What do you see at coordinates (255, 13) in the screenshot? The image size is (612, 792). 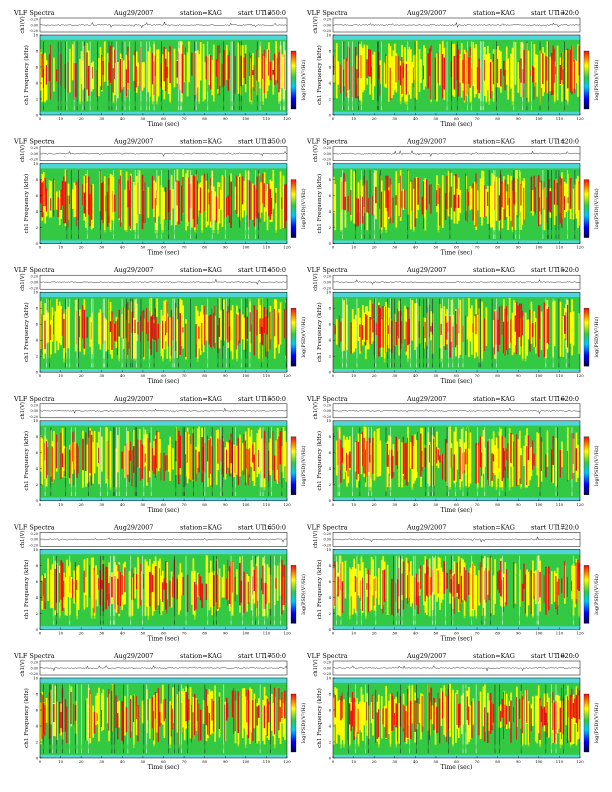 I see `header-start-prefix: start UT =` at bounding box center [255, 13].